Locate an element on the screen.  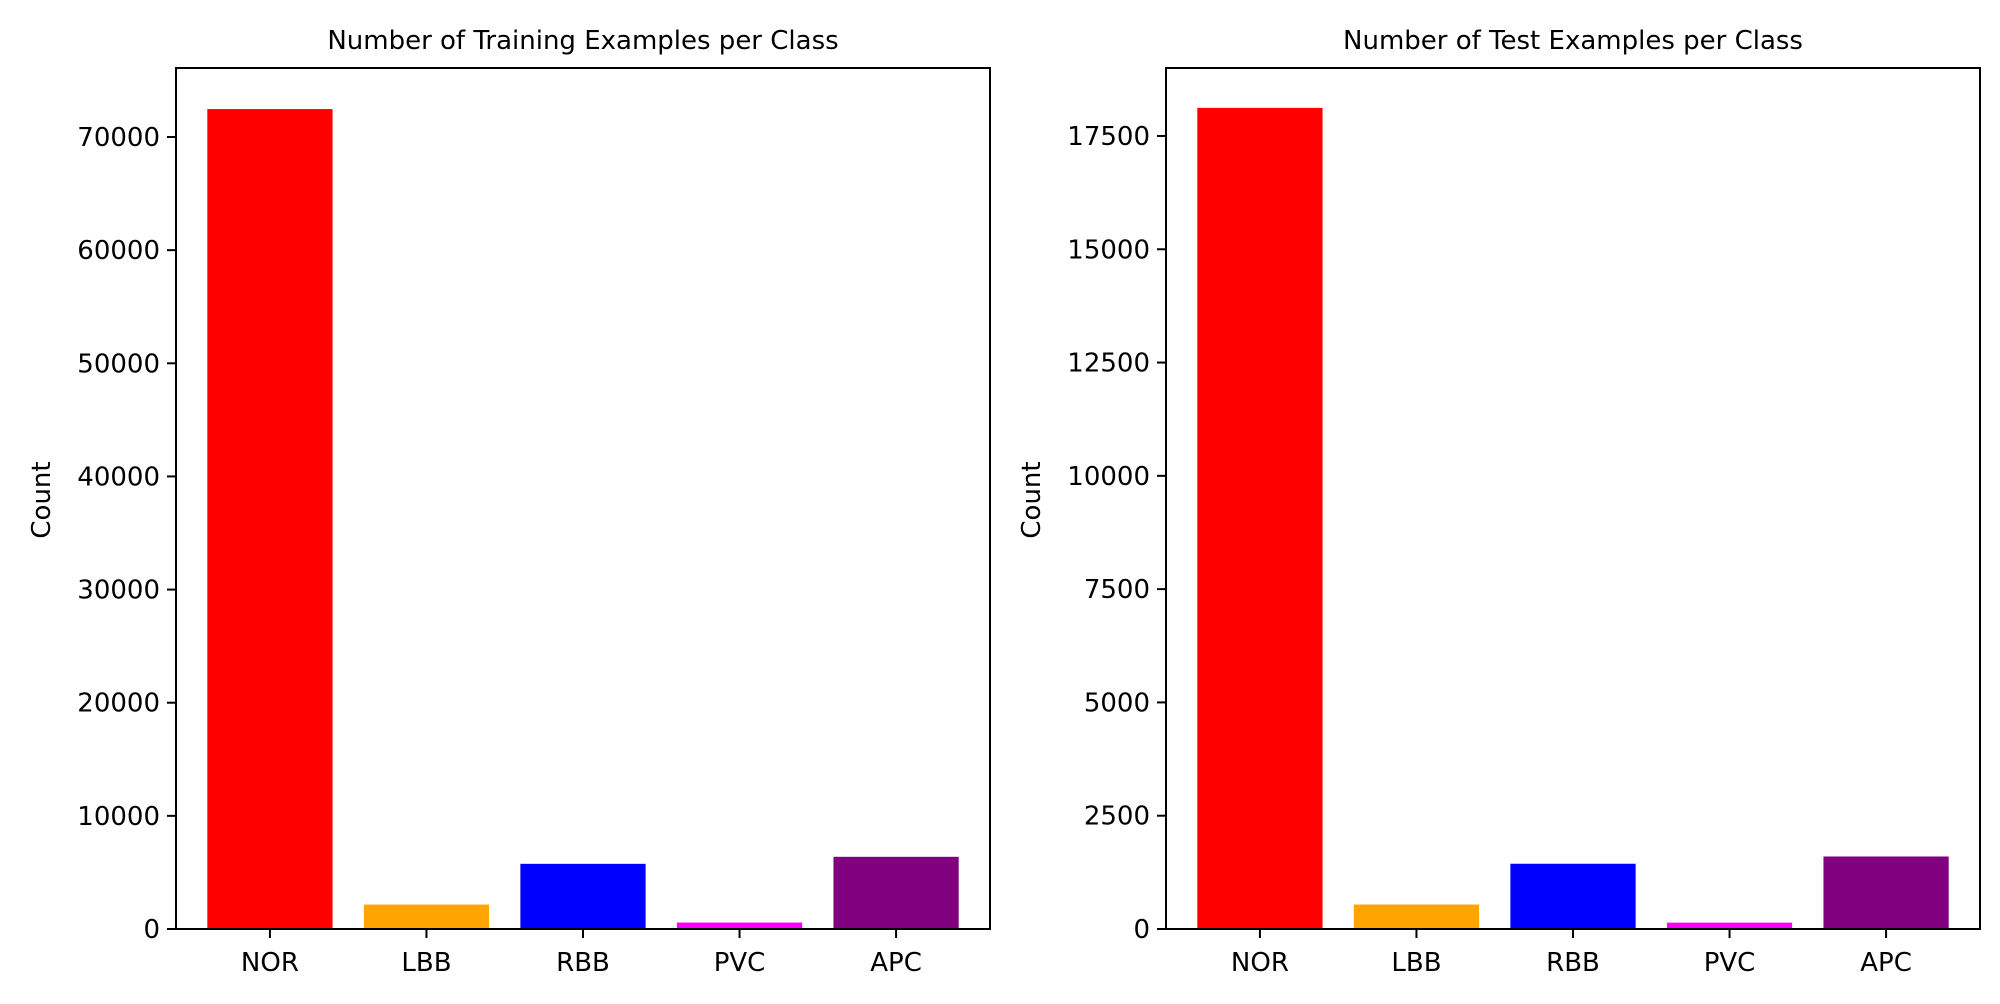
y-tick-label: 20000 is located at coordinates (118, 704).